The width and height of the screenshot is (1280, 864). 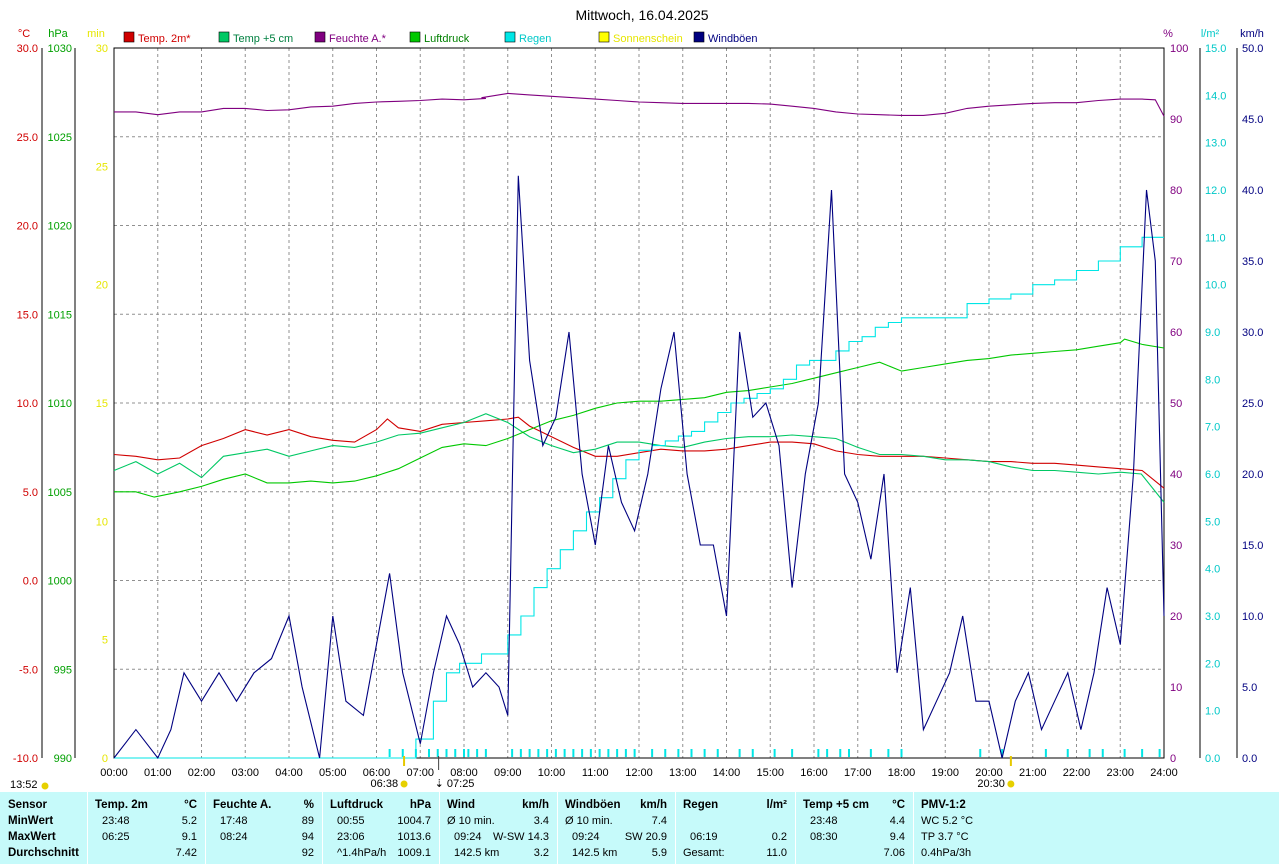 I want to click on rain-tick-label: 3.0, so click(x=1212, y=617).